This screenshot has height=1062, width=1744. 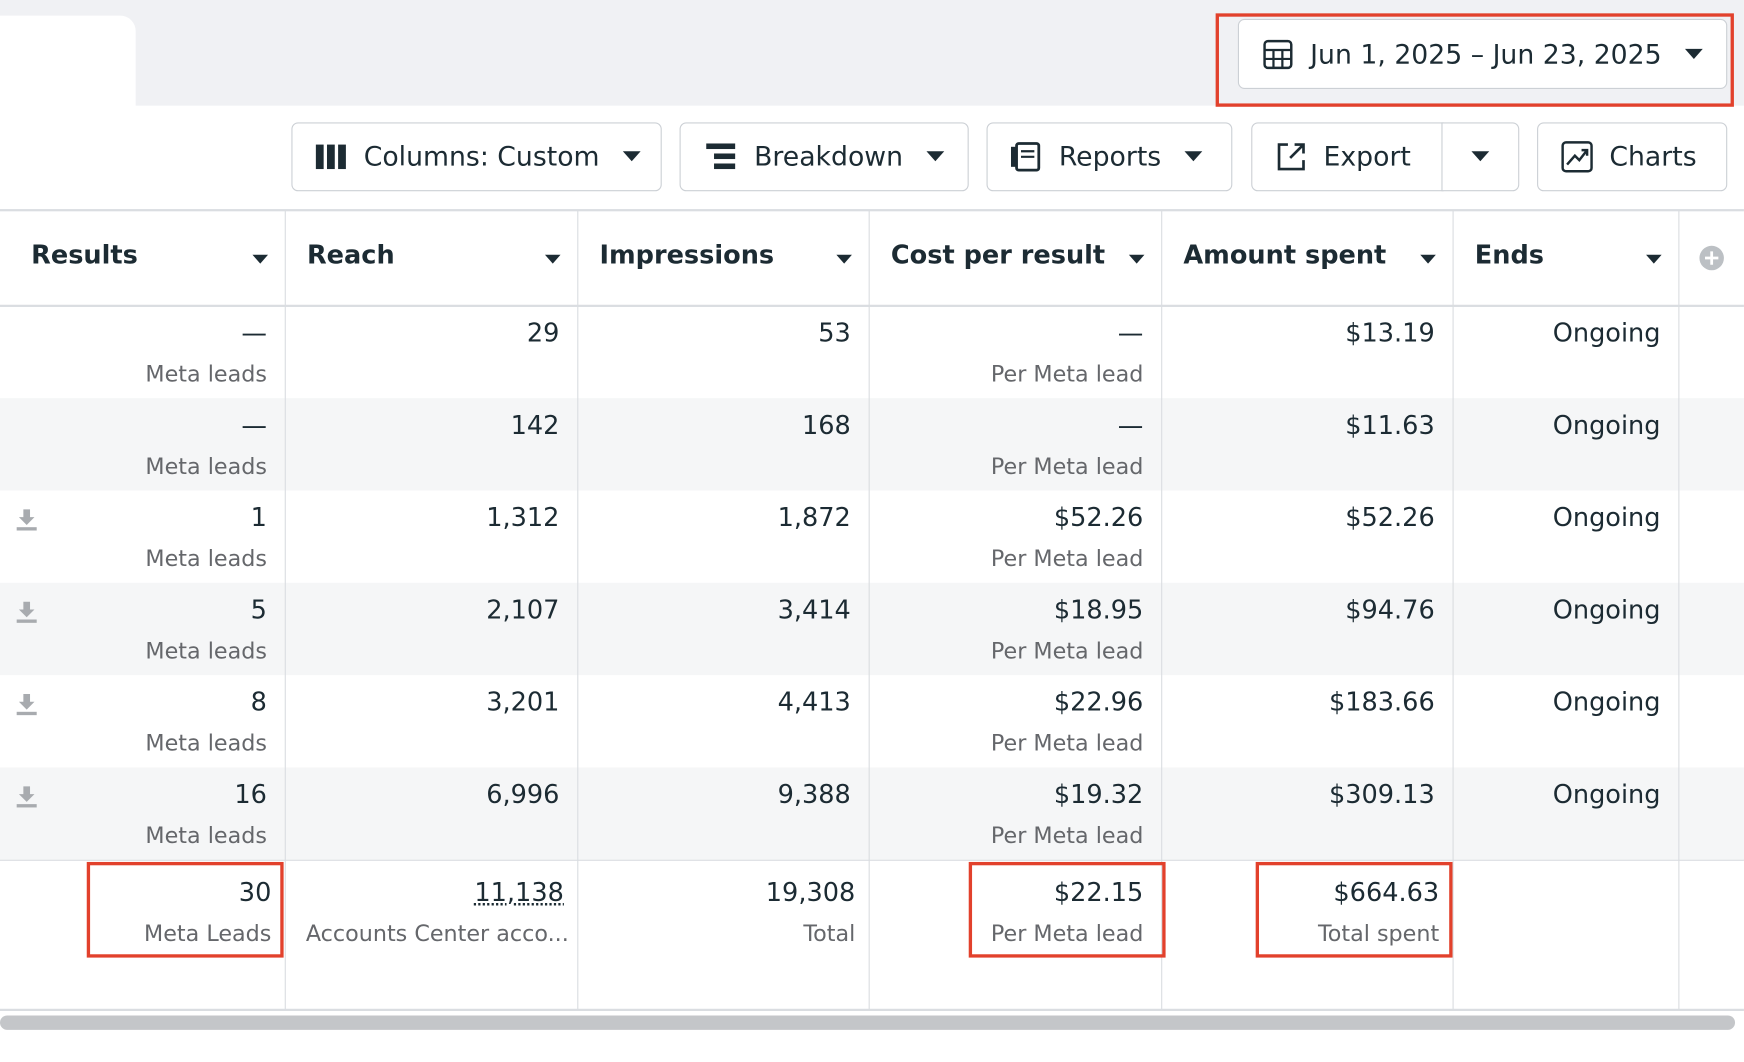 What do you see at coordinates (258, 703) in the screenshot?
I see `results: 8` at bounding box center [258, 703].